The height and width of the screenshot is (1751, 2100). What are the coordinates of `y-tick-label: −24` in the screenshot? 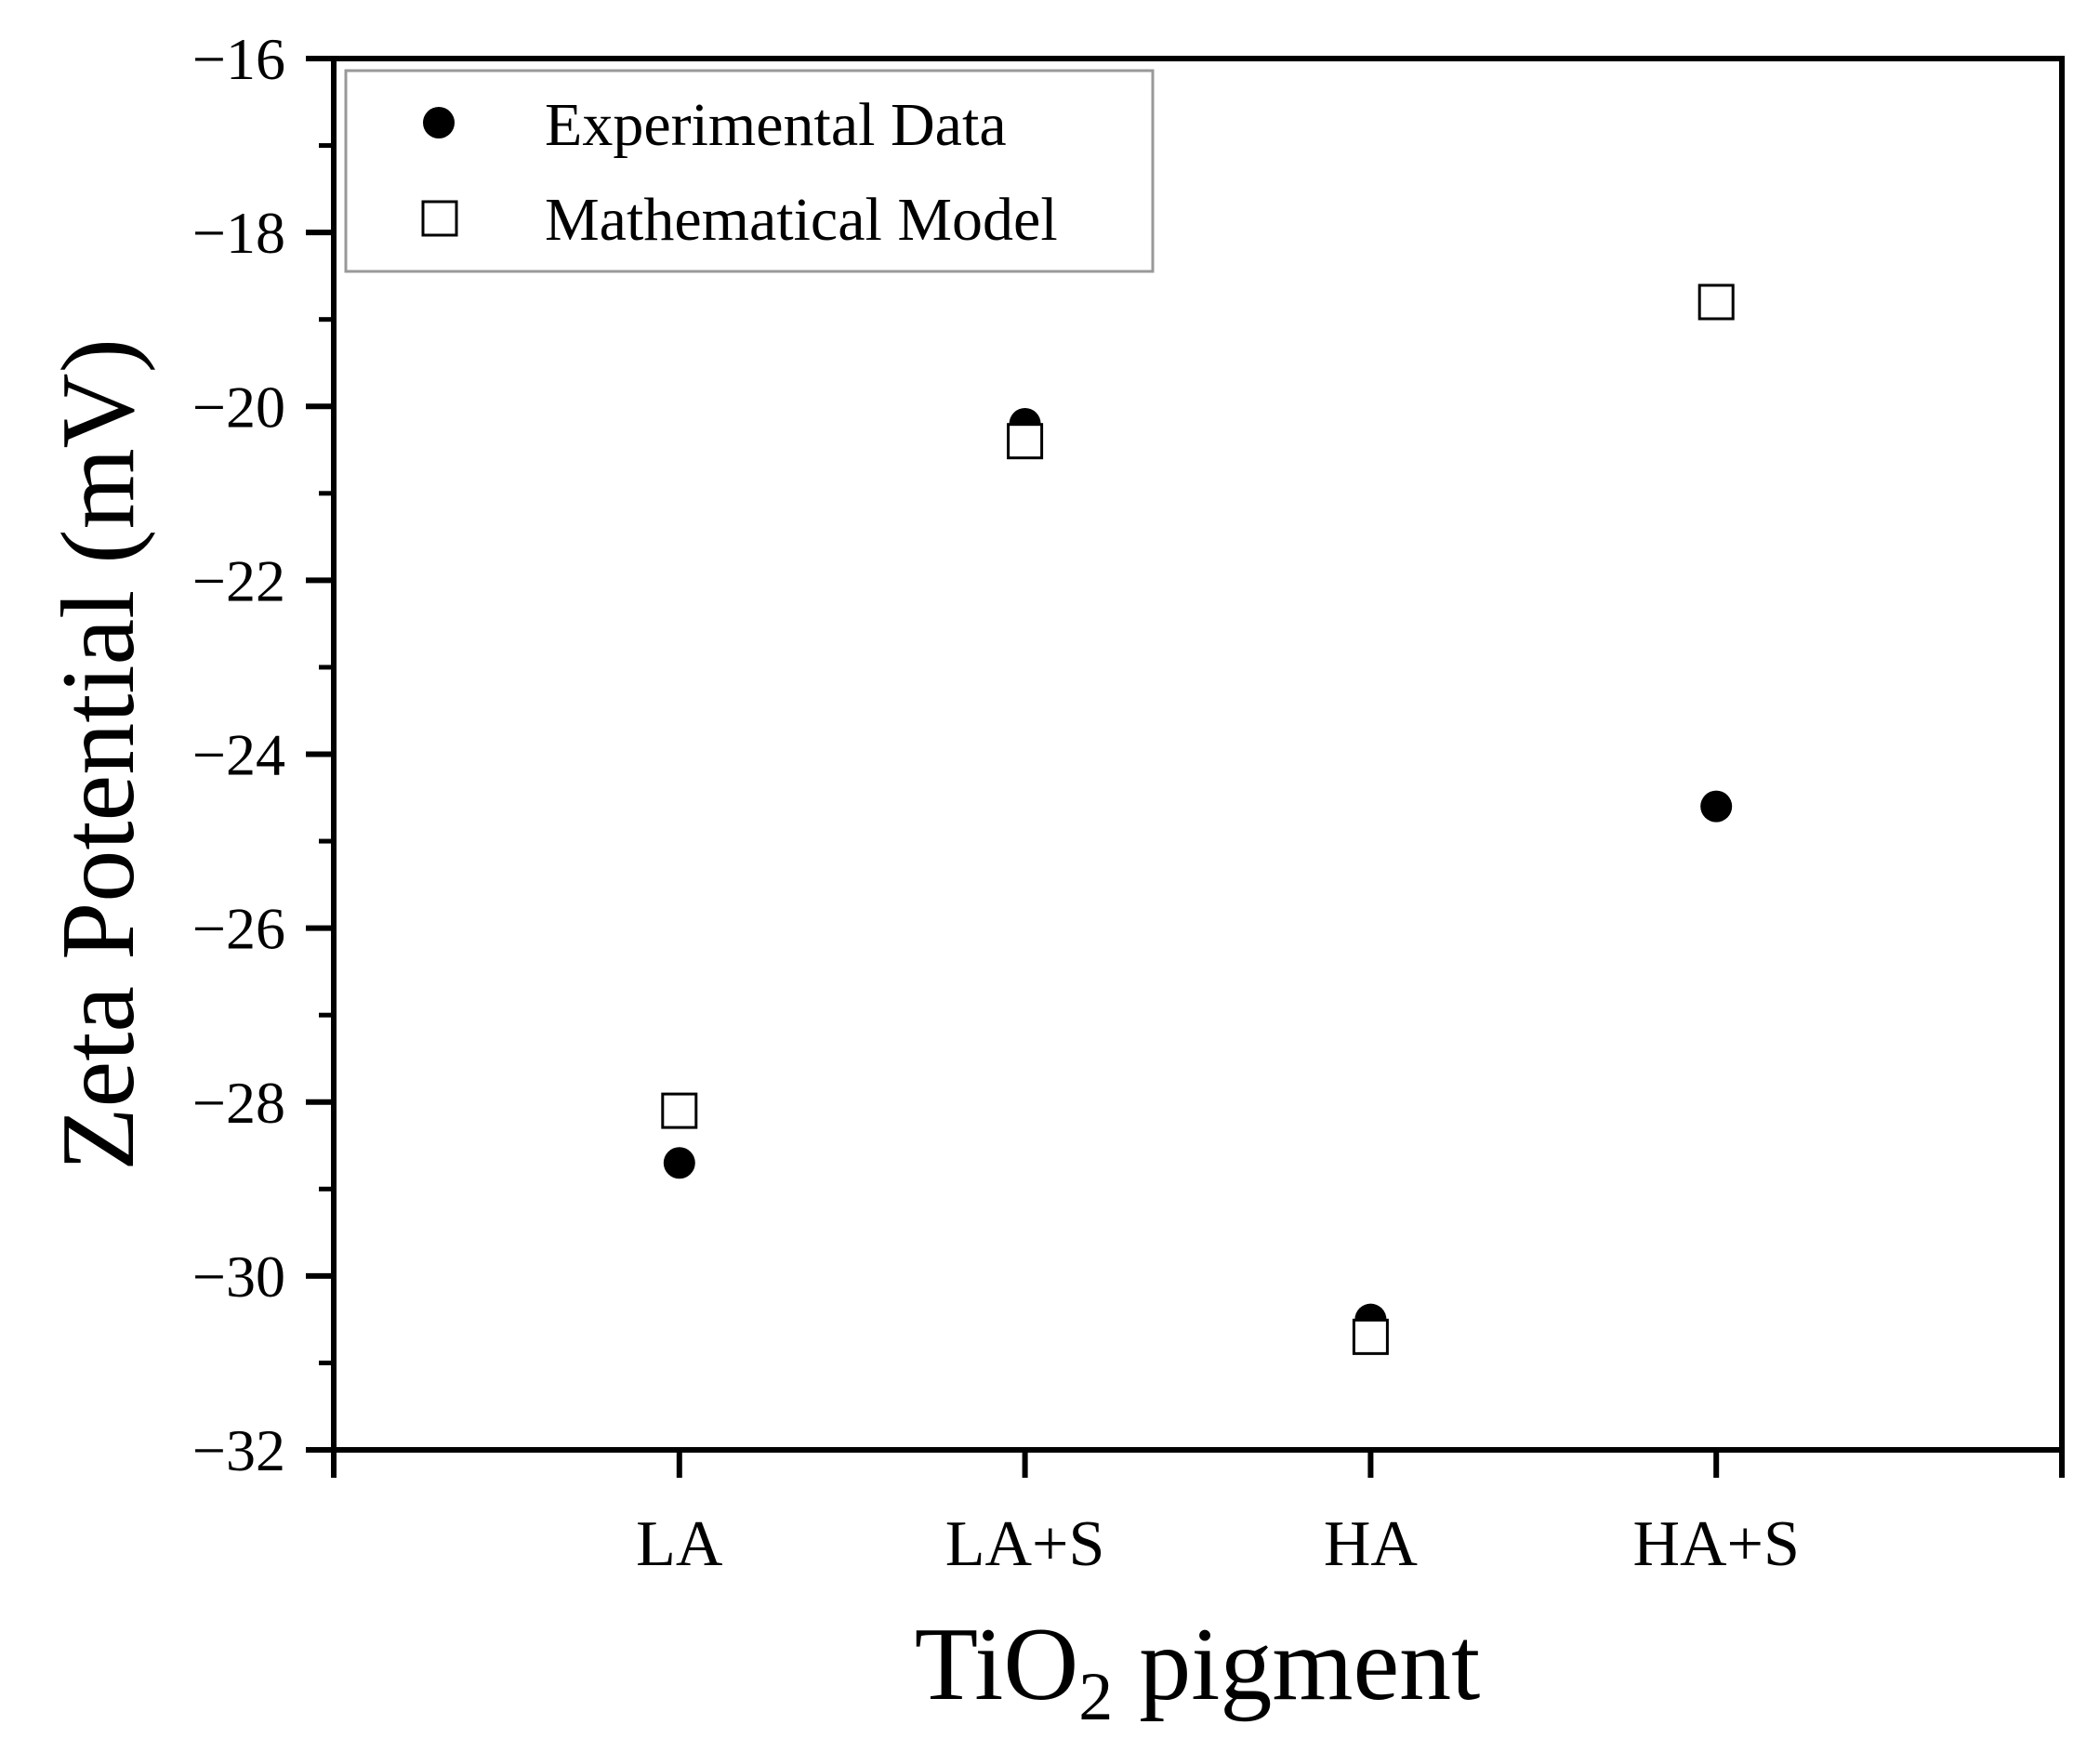 It's located at (238, 755).